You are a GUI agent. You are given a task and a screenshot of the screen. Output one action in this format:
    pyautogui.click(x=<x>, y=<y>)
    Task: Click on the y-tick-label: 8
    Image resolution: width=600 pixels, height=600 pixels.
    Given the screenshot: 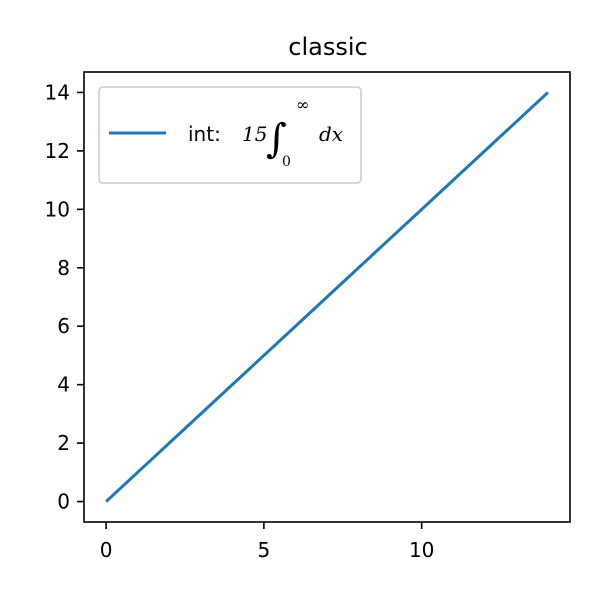 What is the action you would take?
    pyautogui.click(x=63, y=268)
    